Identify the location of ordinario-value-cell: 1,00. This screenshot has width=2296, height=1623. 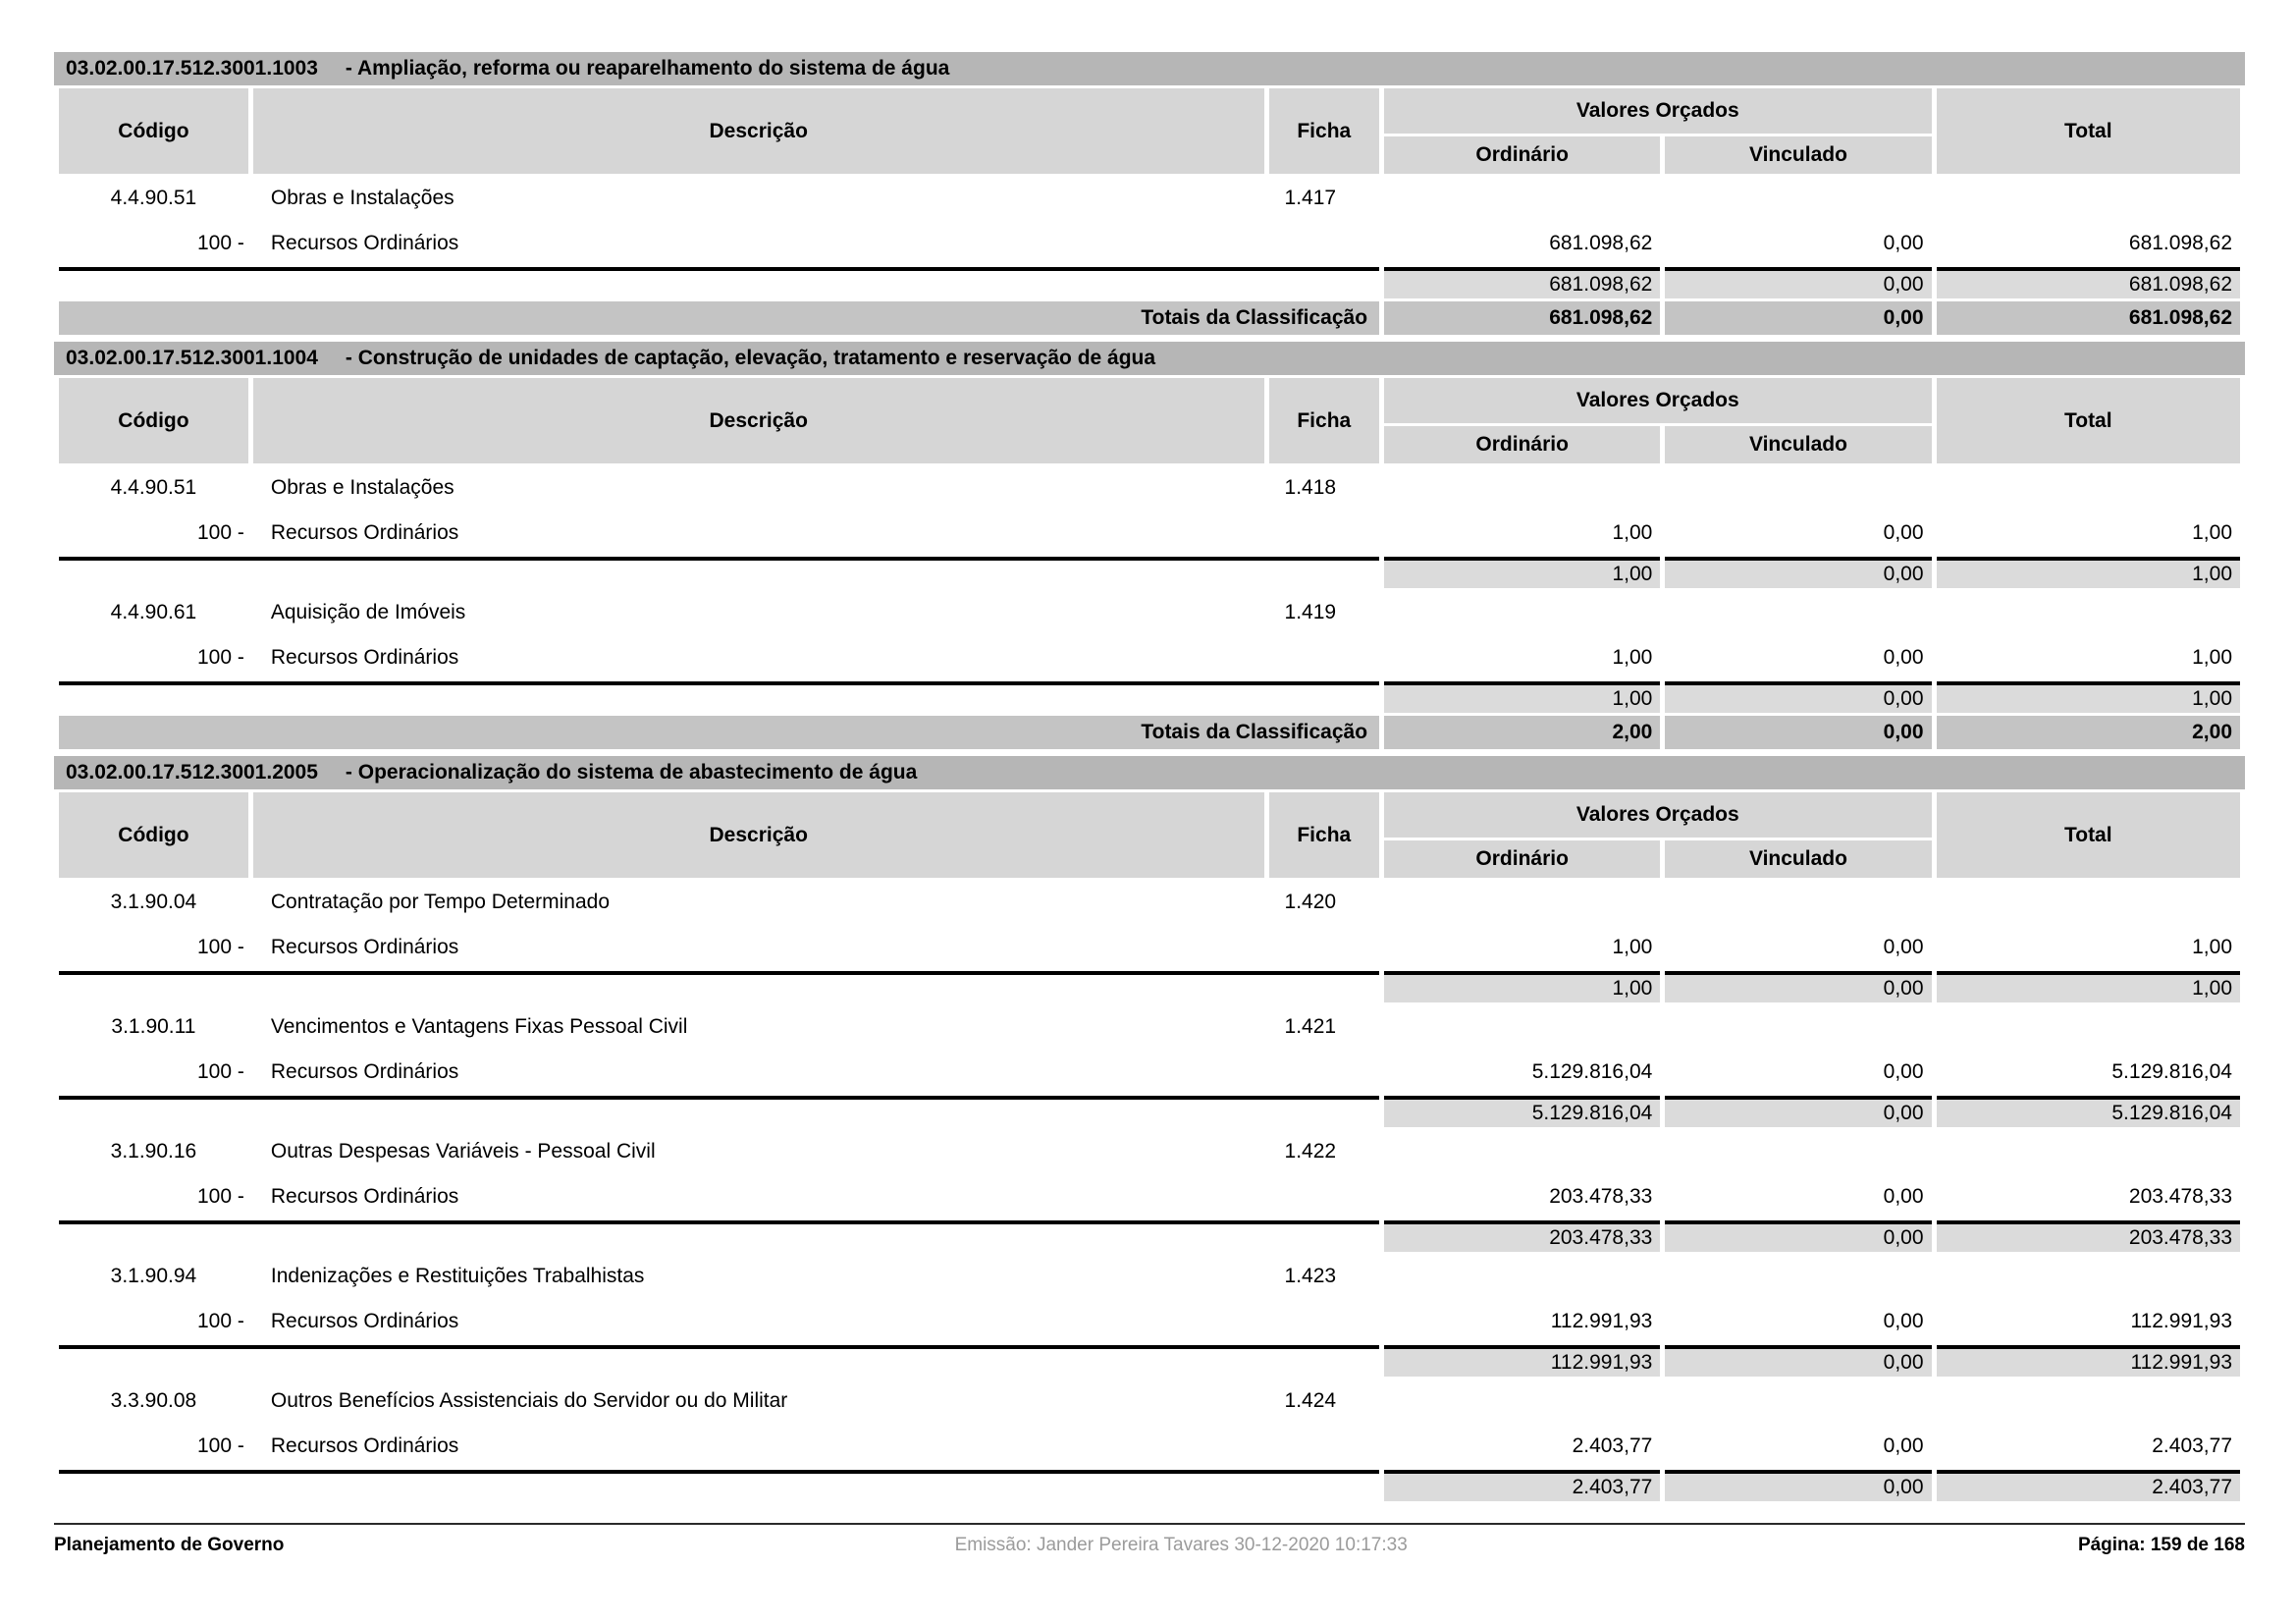
(1632, 947).